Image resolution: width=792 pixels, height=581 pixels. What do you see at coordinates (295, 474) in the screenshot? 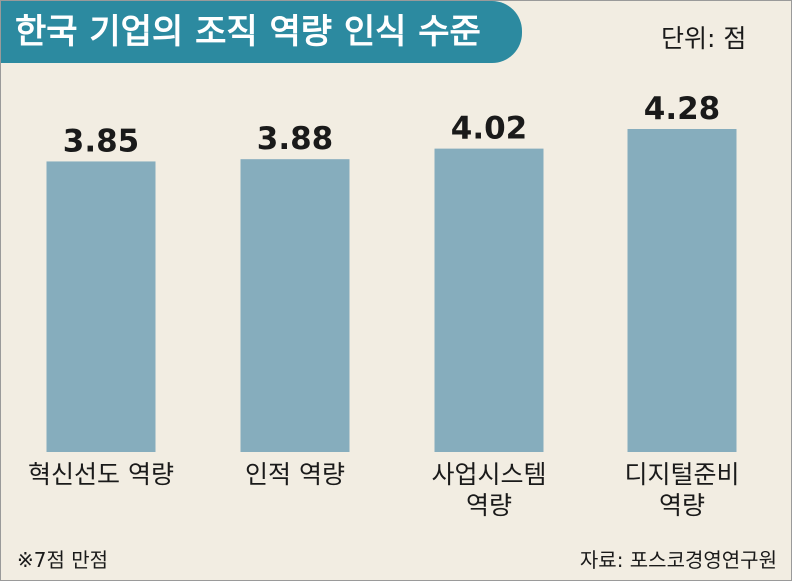
I see `category-label-2: 인적 역량` at bounding box center [295, 474].